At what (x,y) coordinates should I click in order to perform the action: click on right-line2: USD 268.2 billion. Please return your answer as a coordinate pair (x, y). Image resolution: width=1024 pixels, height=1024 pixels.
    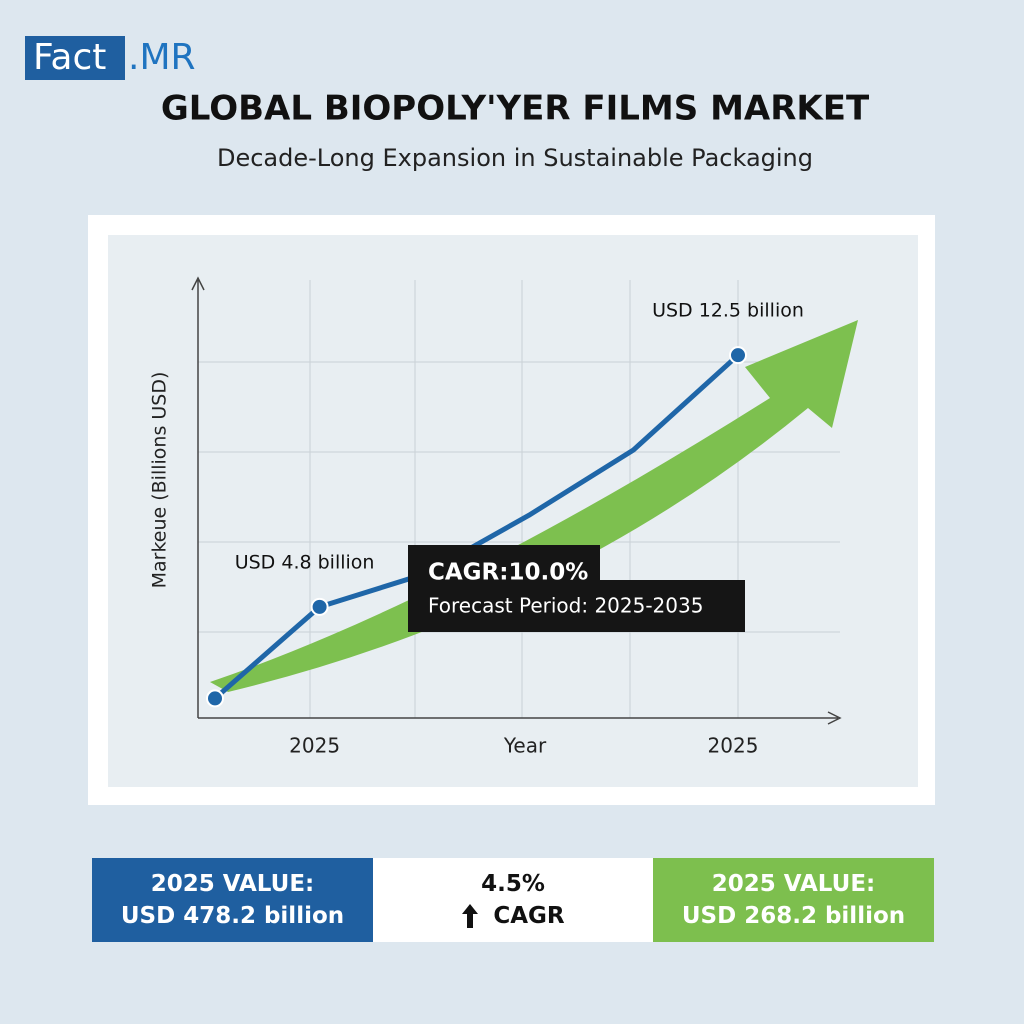
    Looking at the image, I should click on (793, 916).